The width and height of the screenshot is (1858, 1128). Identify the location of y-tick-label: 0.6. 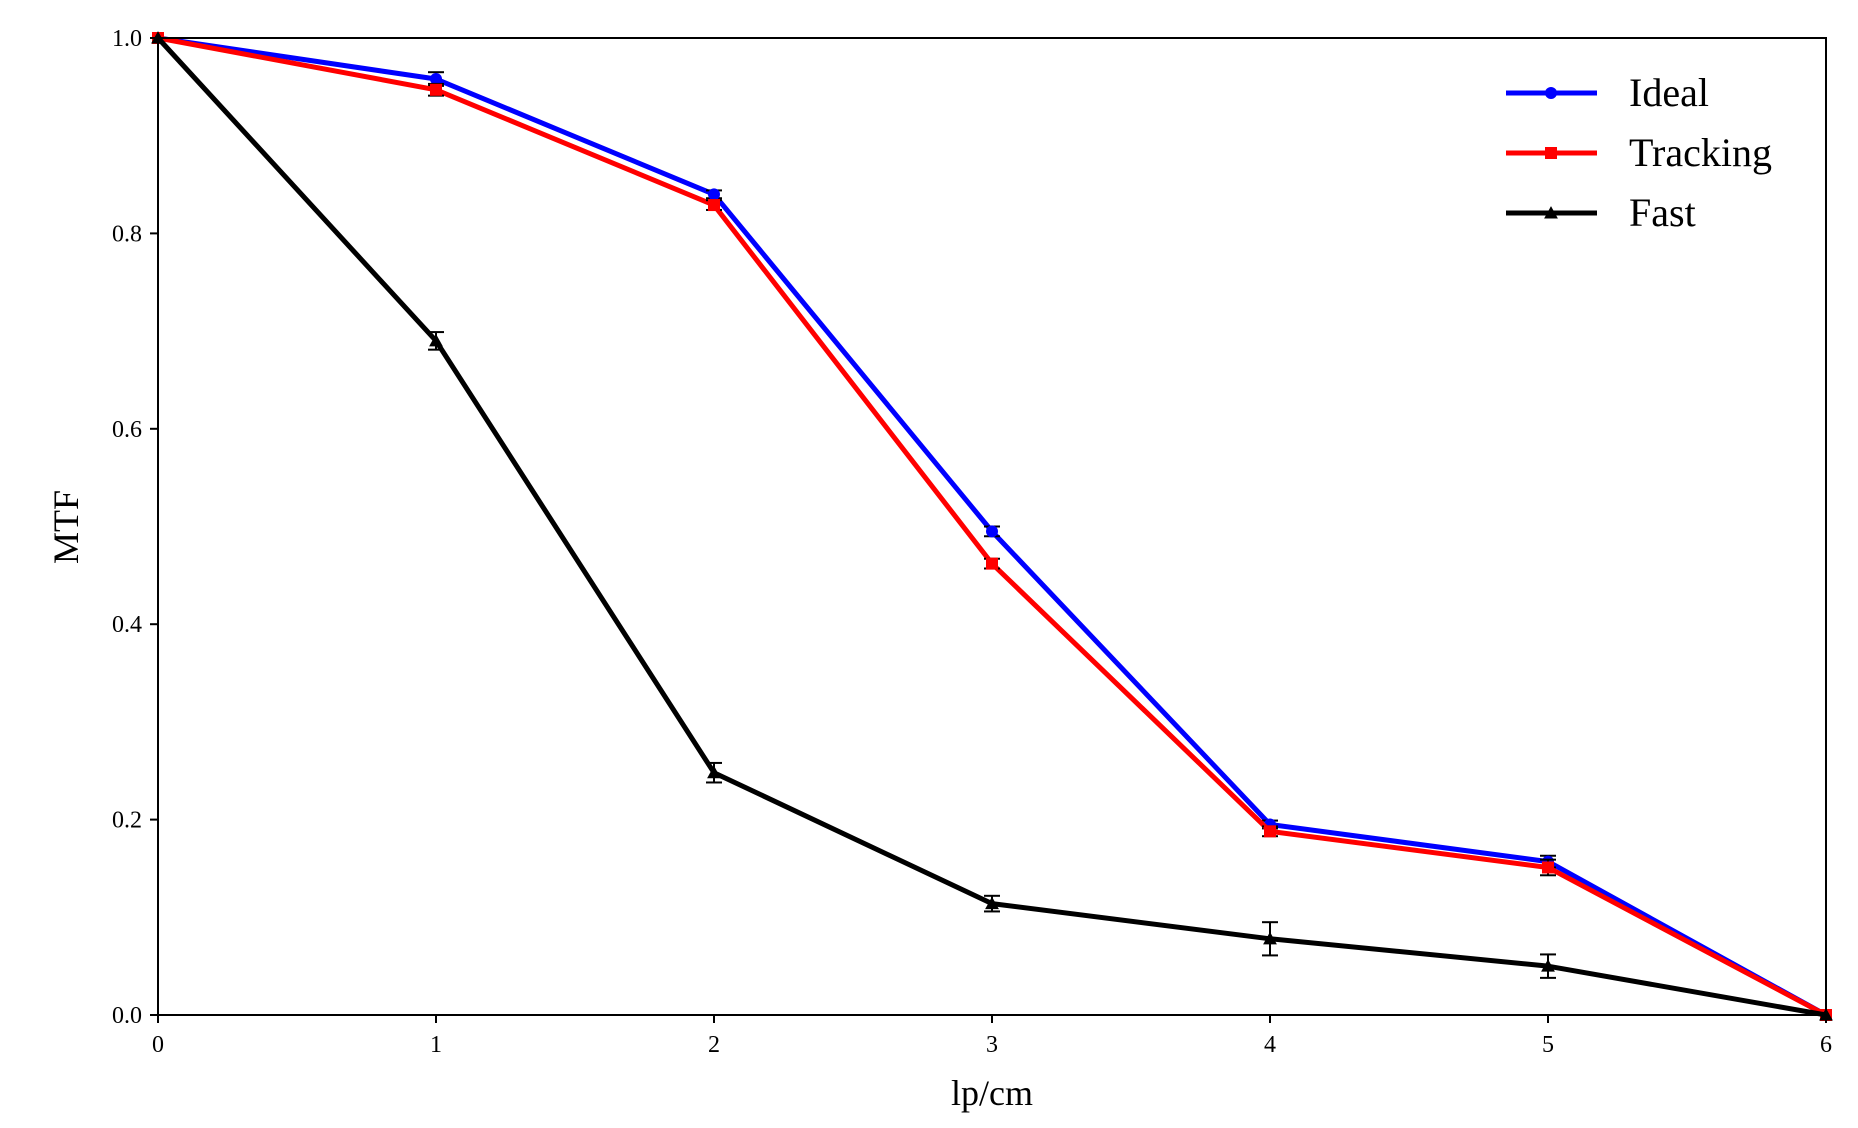
(127, 430).